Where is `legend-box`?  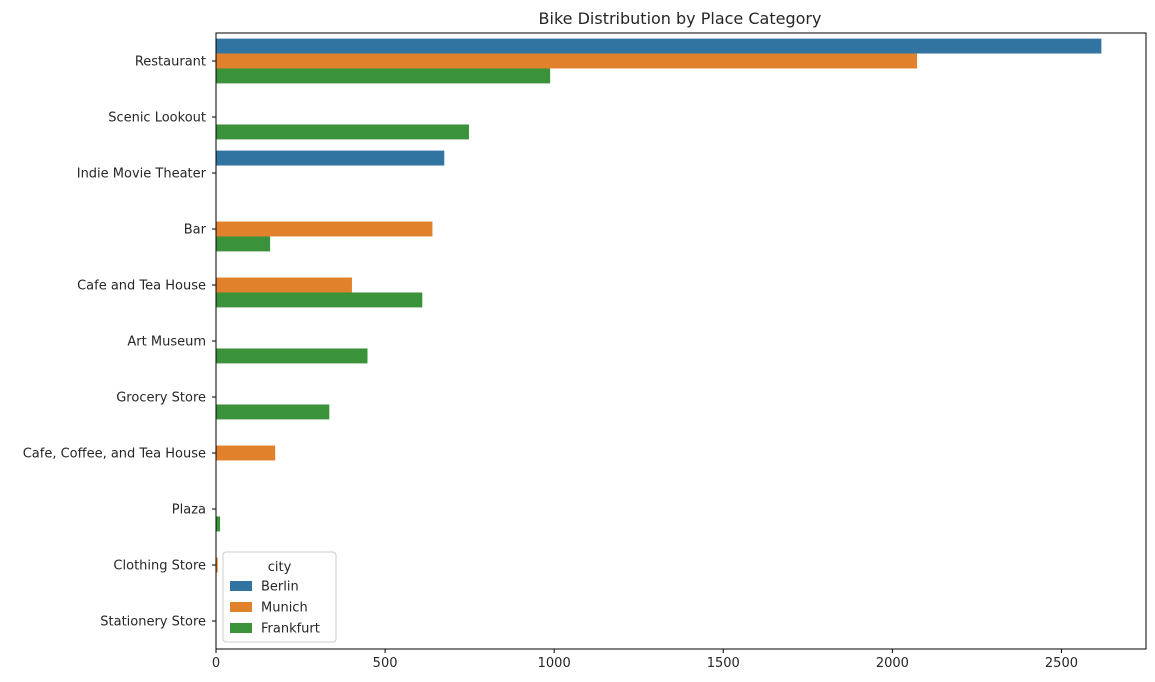
legend-box is located at coordinates (279, 597).